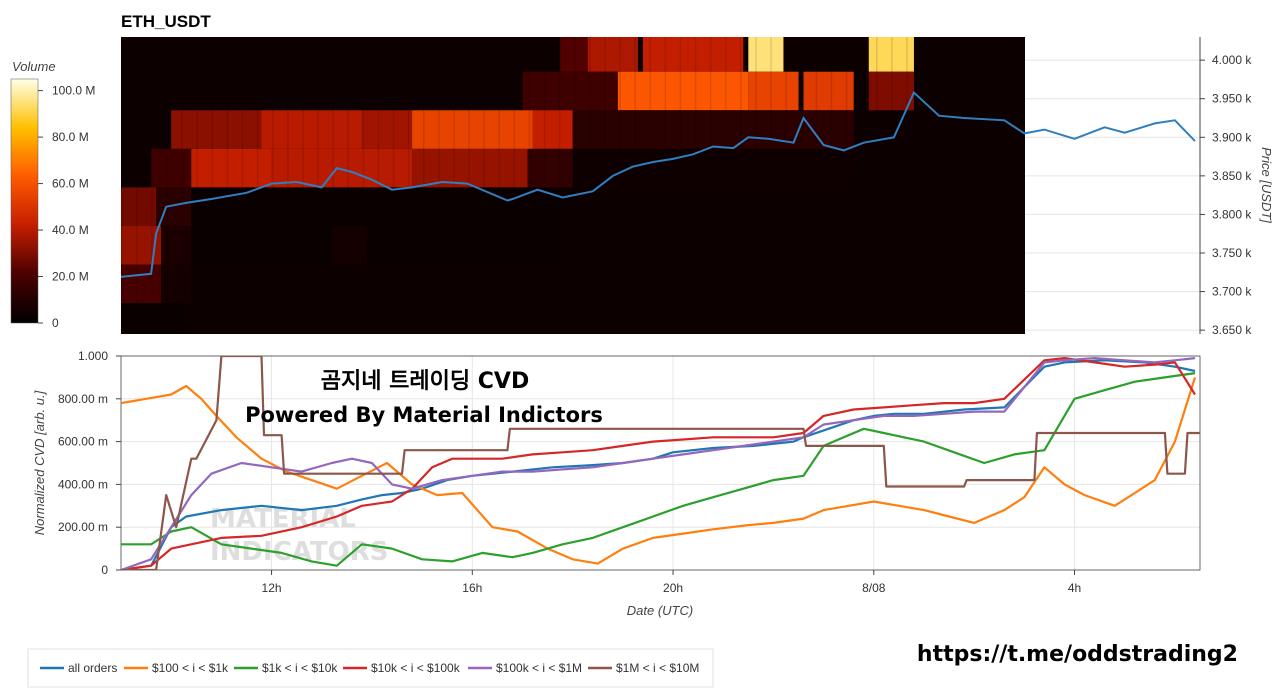 The image size is (1280, 689). I want to click on cvd-x-tick-label: 20h, so click(673, 588).